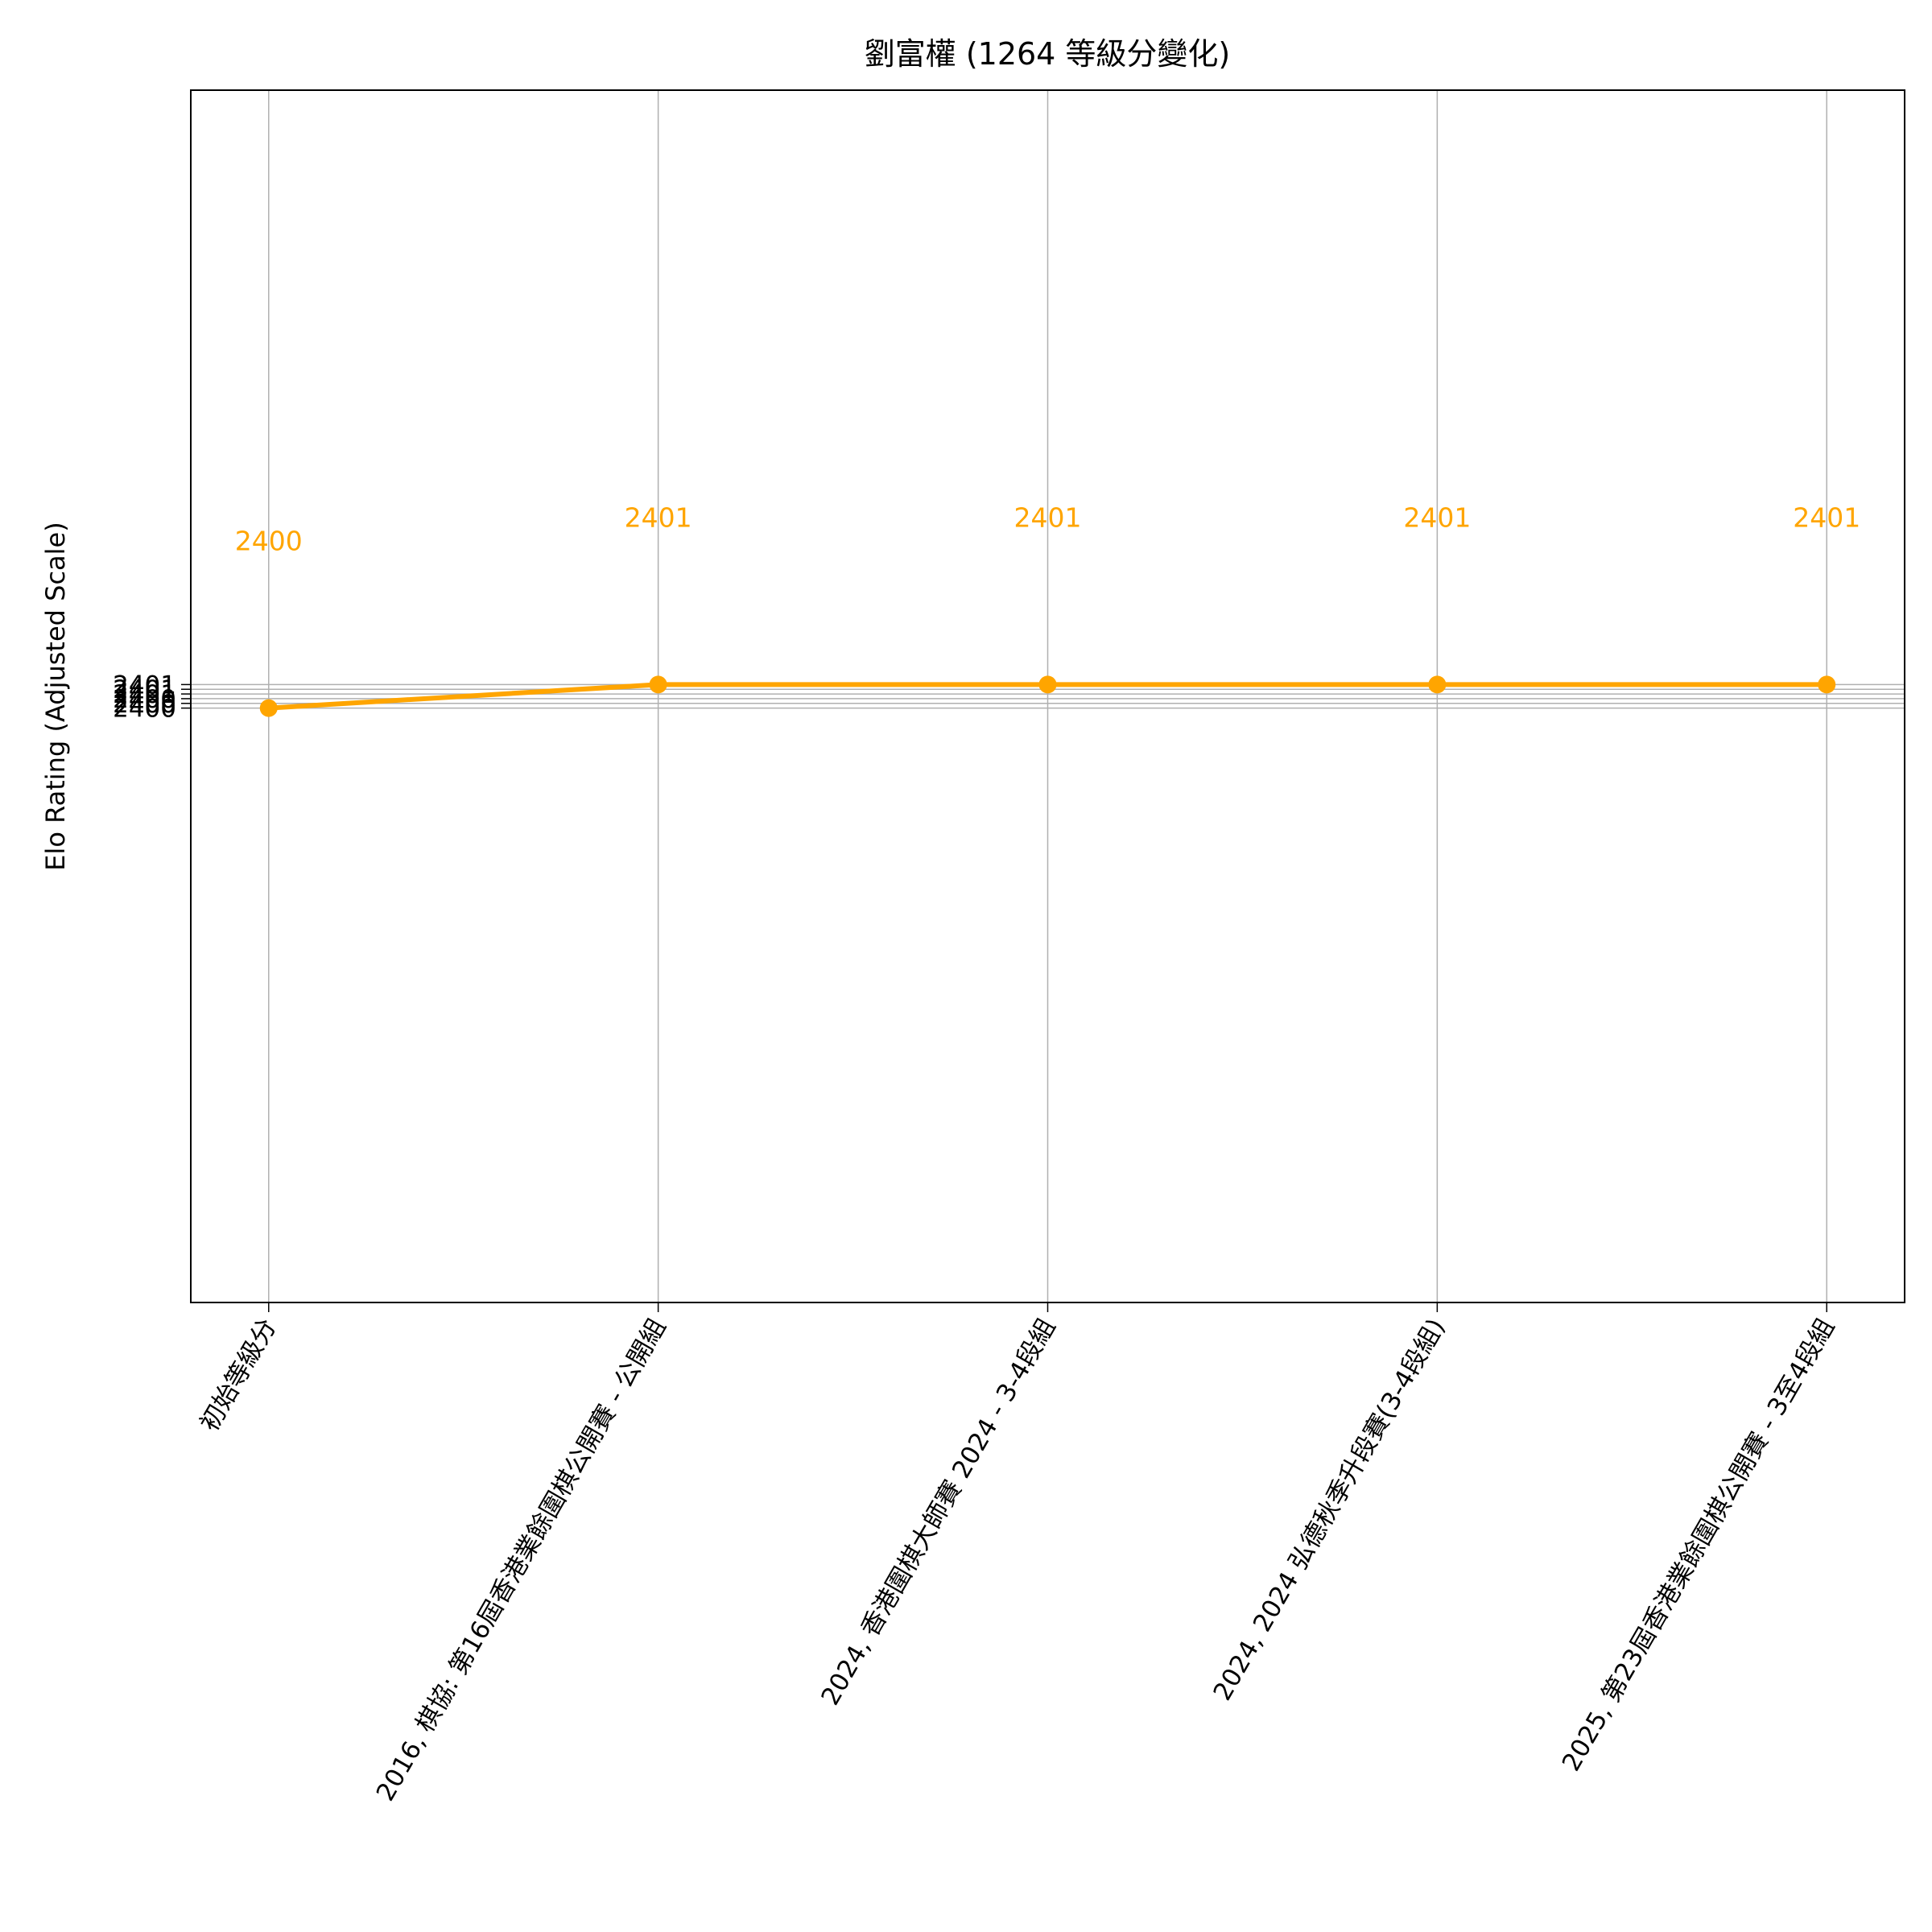  Describe the element at coordinates (1048, 54) in the screenshot. I see `chart-title: 劉富權 (1264 等級分變化)` at that location.